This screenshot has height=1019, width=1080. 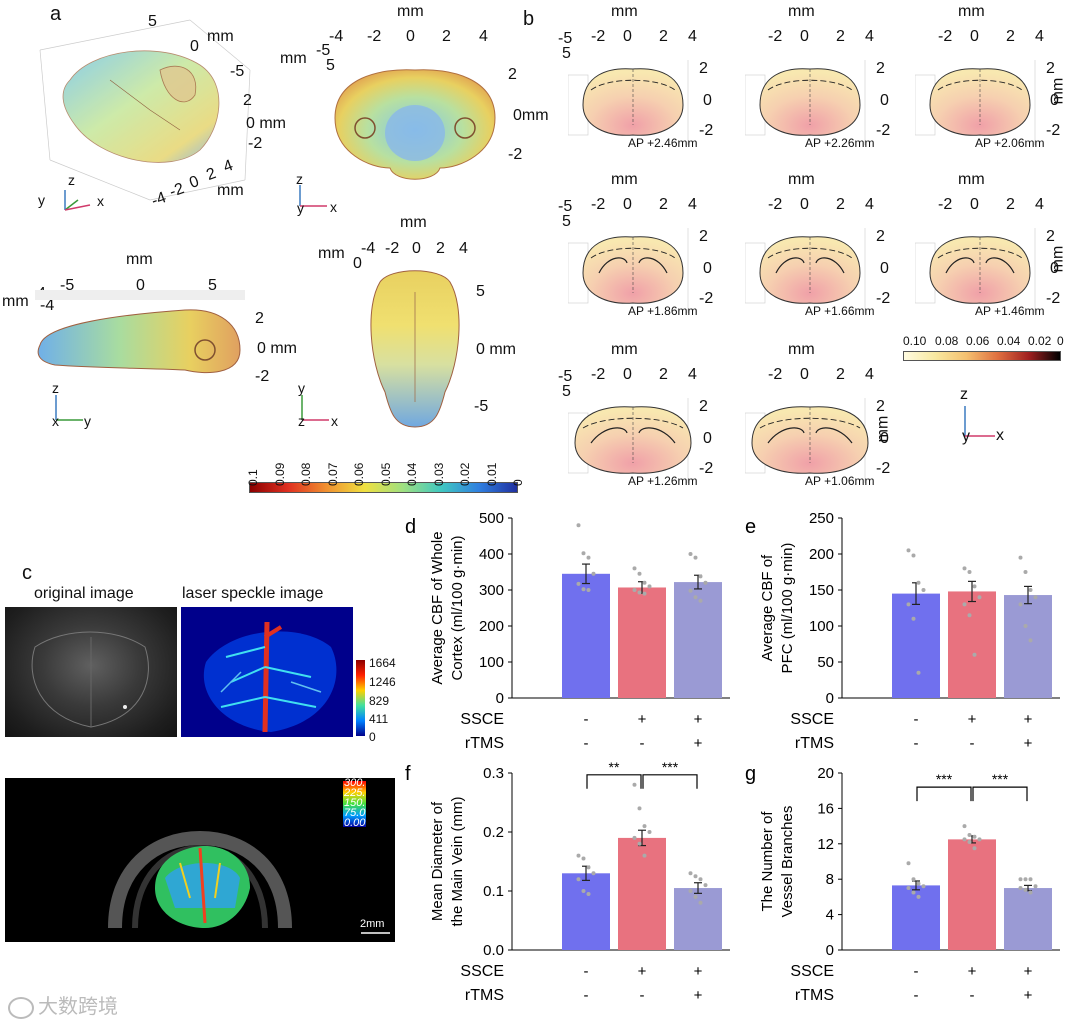 I want to click on b-section-tick-right: -2, so click(x=883, y=130).